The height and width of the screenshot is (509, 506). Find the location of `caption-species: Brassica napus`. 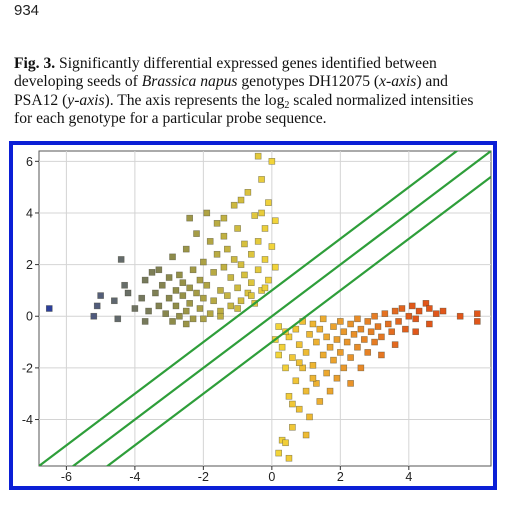

caption-species: Brassica napus is located at coordinates (189, 82).